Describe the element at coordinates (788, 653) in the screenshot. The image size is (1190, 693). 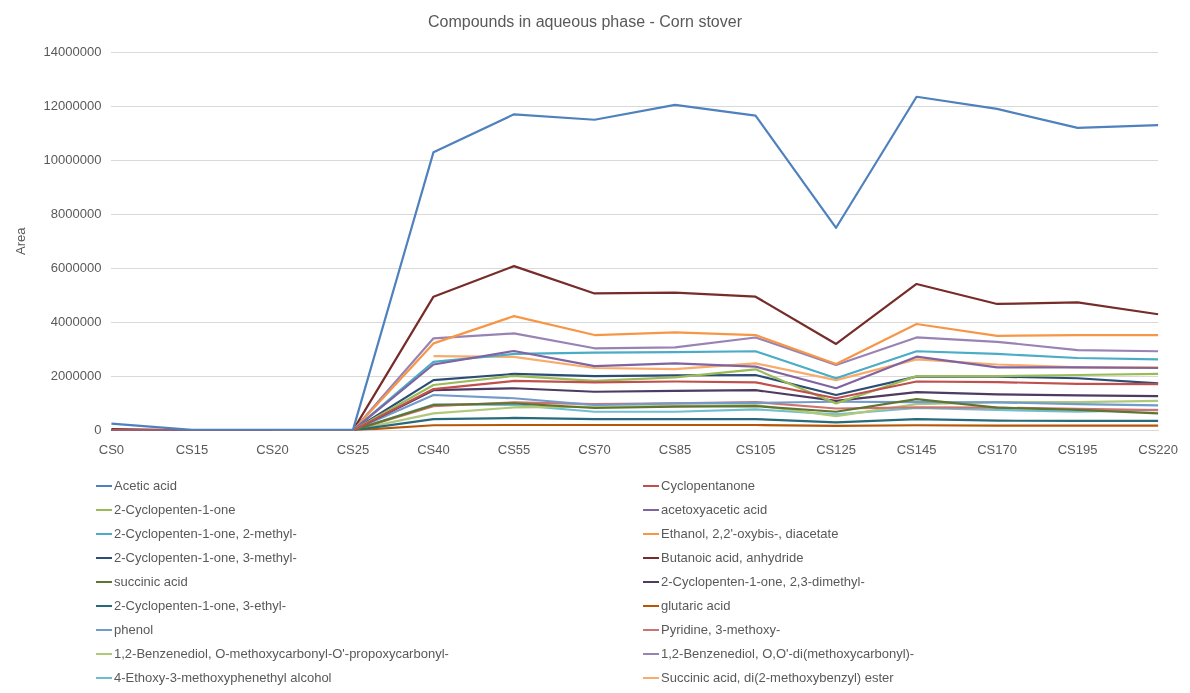
I see `legend-label: 1,2-Benzenediol, O,O'-di(methoxycarbonyl)-` at that location.